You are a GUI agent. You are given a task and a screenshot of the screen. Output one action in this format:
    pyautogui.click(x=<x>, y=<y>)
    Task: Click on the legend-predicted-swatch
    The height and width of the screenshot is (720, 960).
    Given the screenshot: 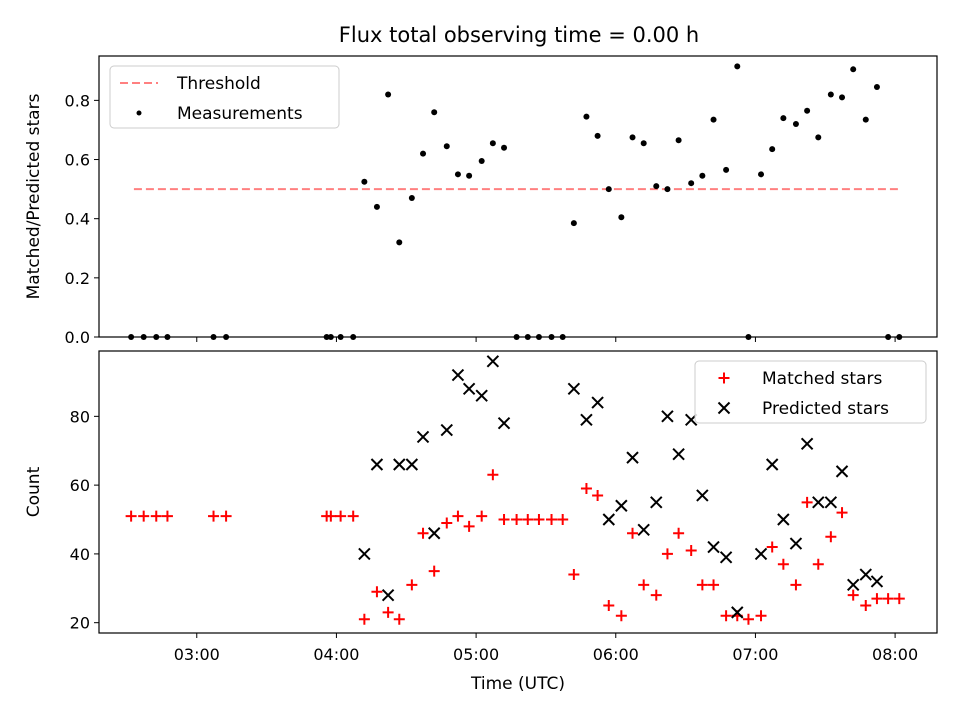 What is the action you would take?
    pyautogui.click(x=724, y=408)
    